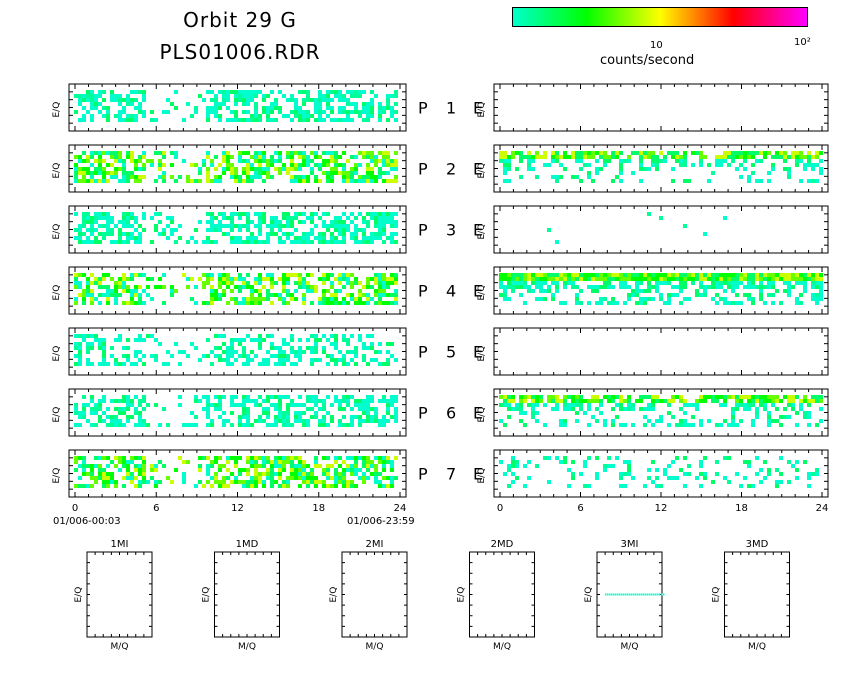 This screenshot has height=680, width=850. I want to click on row-label-number: 4, so click(451, 291).